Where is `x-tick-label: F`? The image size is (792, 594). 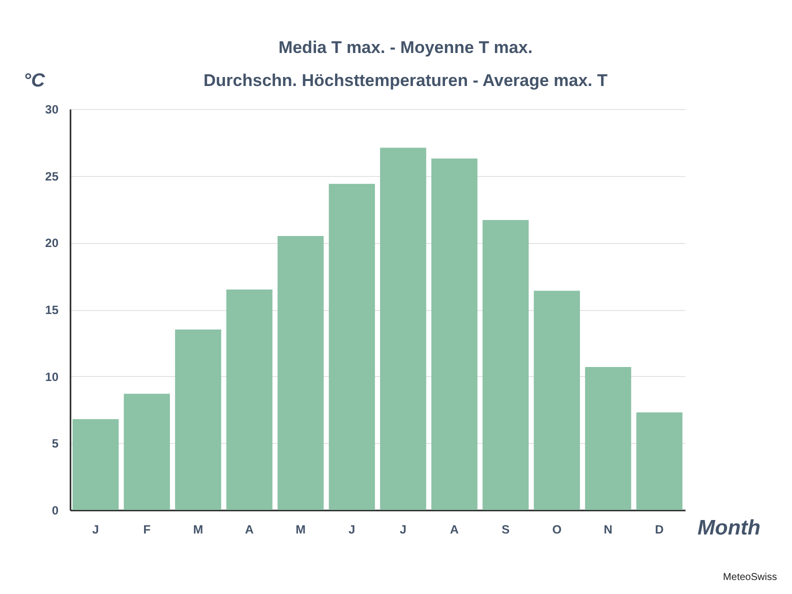
x-tick-label: F is located at coordinates (147, 529).